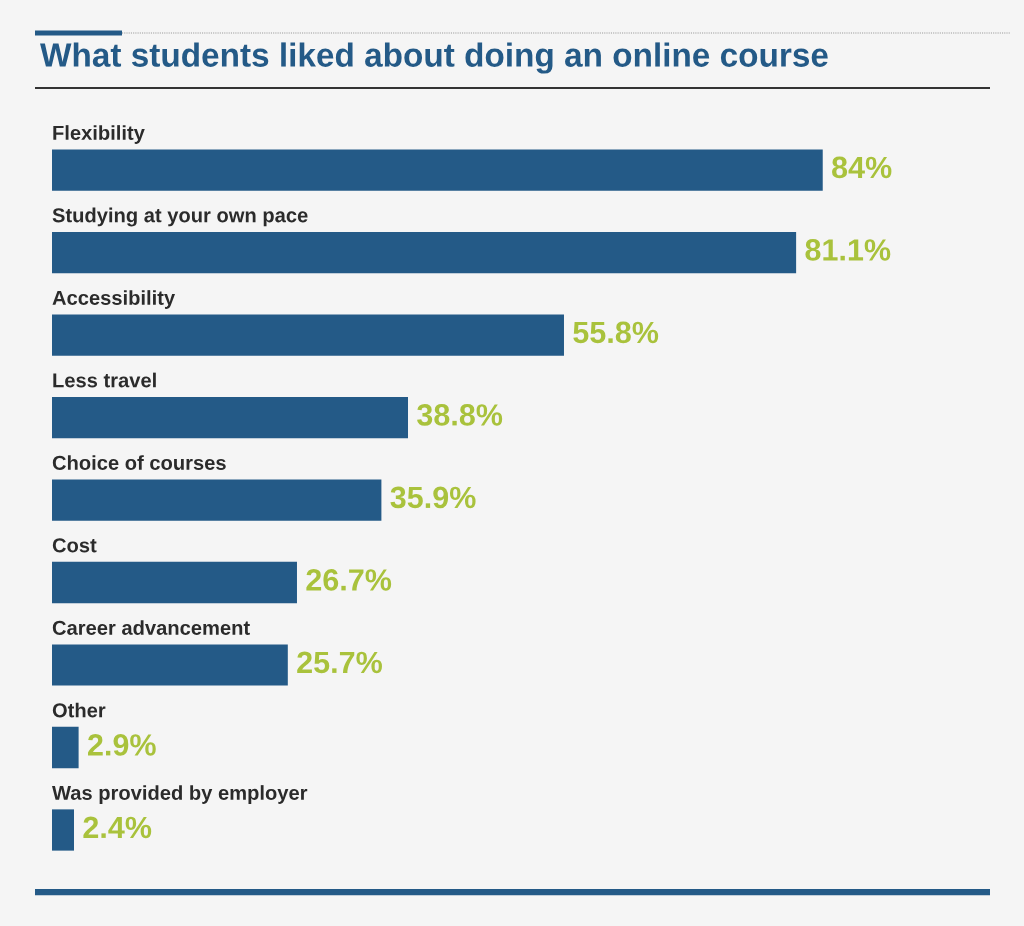 This screenshot has width=1024, height=926. I want to click on data-label: 2.9%, so click(122, 745).